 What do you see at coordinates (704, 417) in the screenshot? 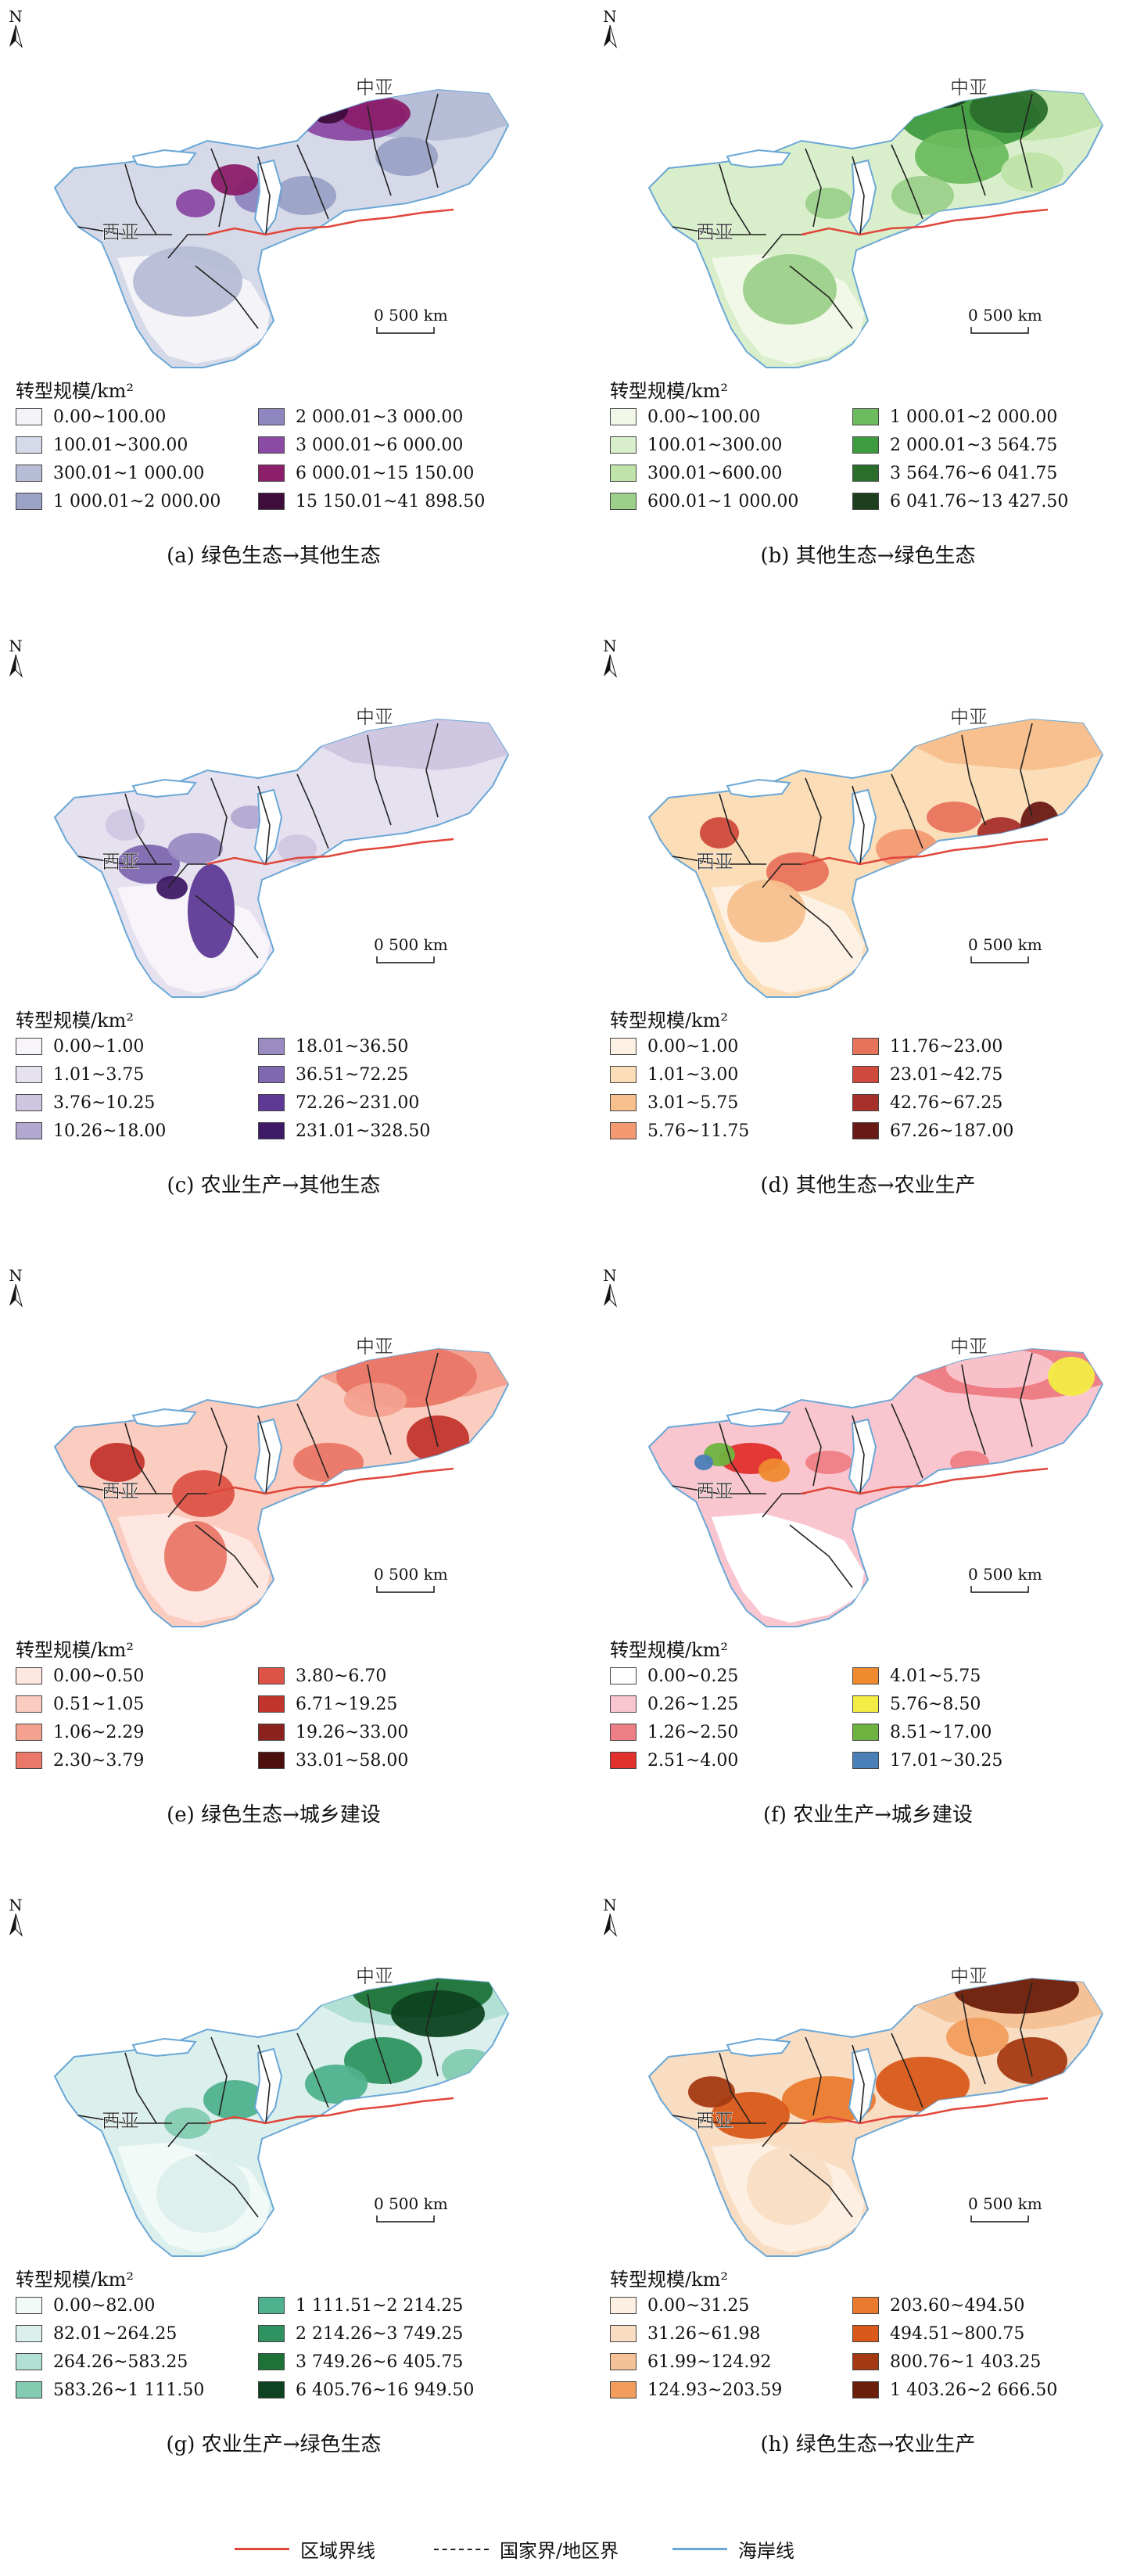
I see `legend-label: 0.00~100.00` at bounding box center [704, 417].